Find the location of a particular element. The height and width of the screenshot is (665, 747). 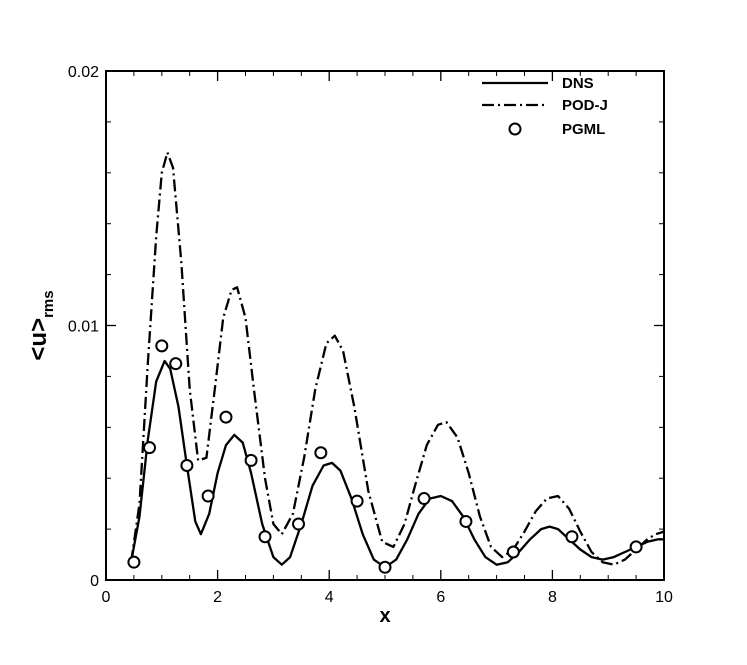

legend-label-pgml: PGML is located at coordinates (583, 129).